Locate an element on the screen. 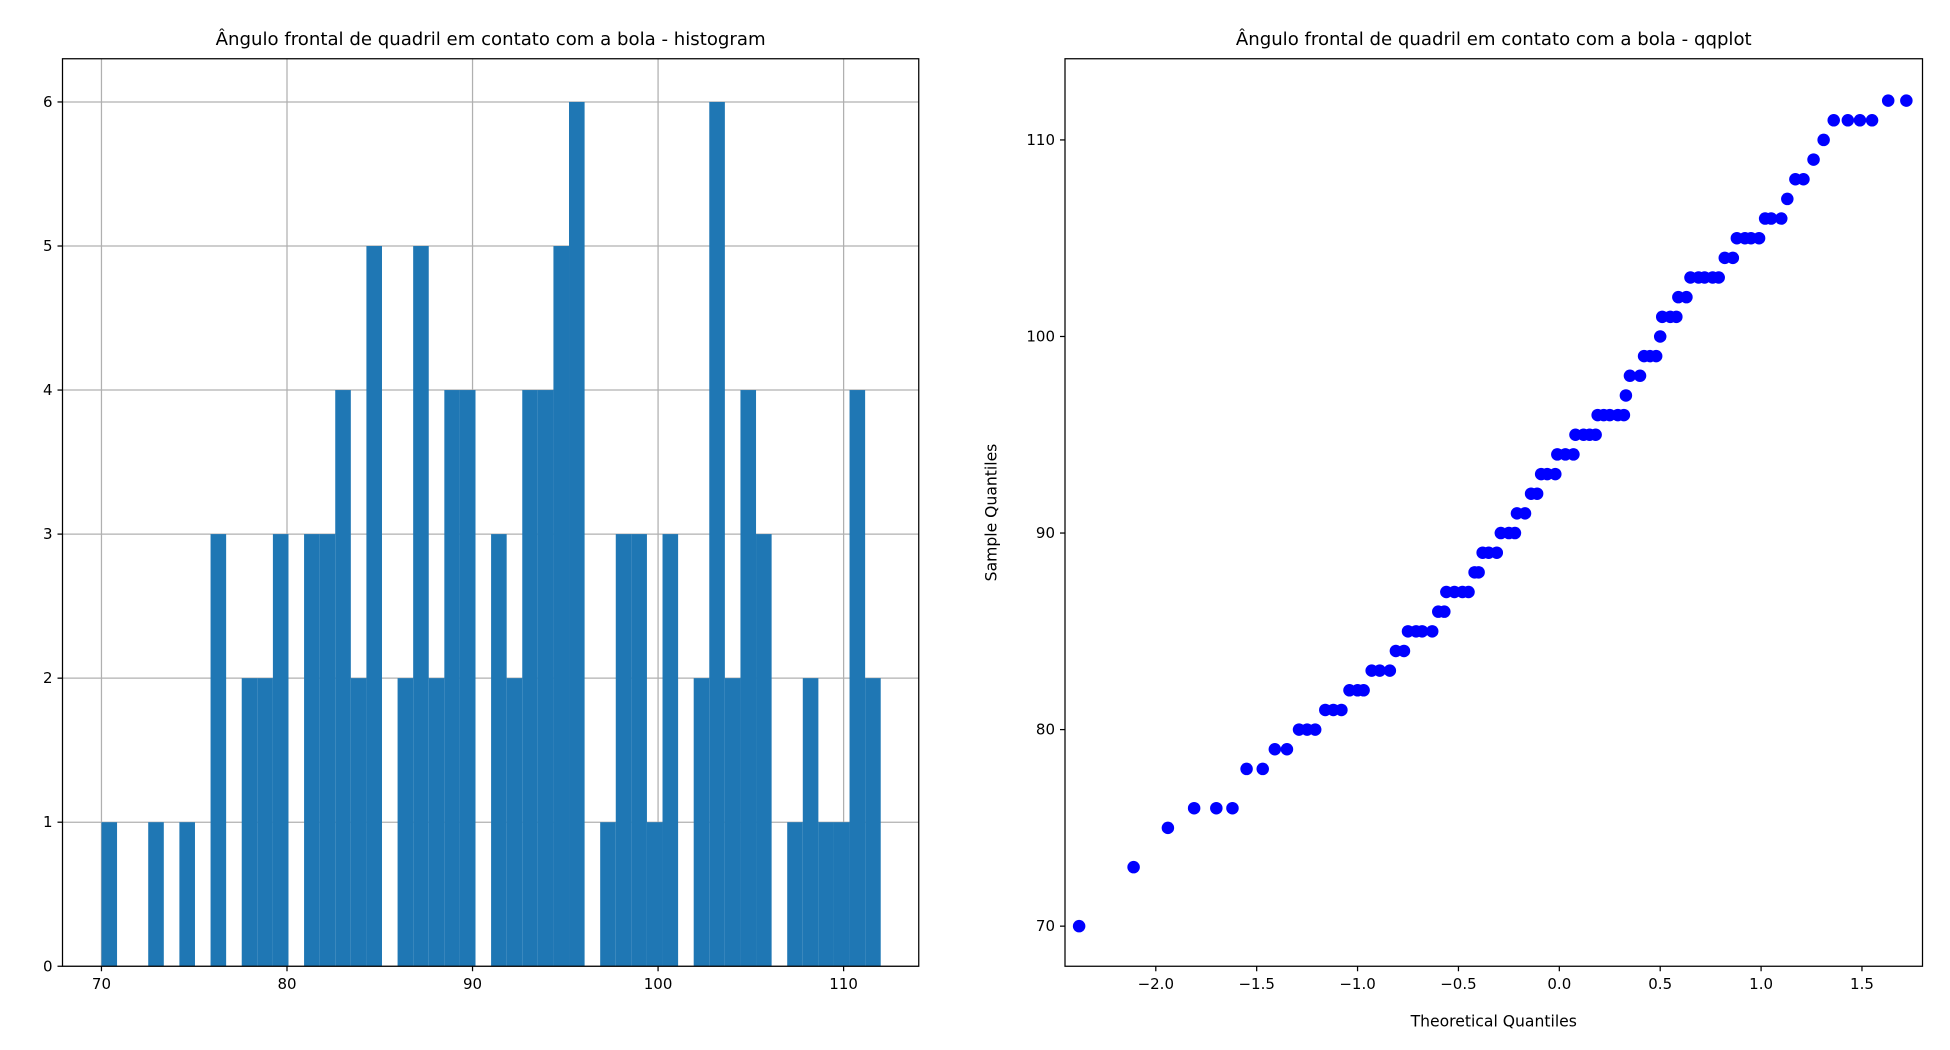  x-tick-label: 100 is located at coordinates (658, 984).